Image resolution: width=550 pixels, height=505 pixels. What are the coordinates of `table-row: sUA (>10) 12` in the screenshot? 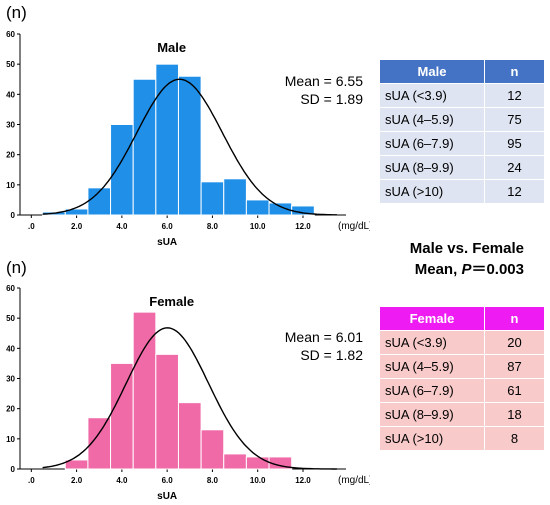 It's located at (462, 191).